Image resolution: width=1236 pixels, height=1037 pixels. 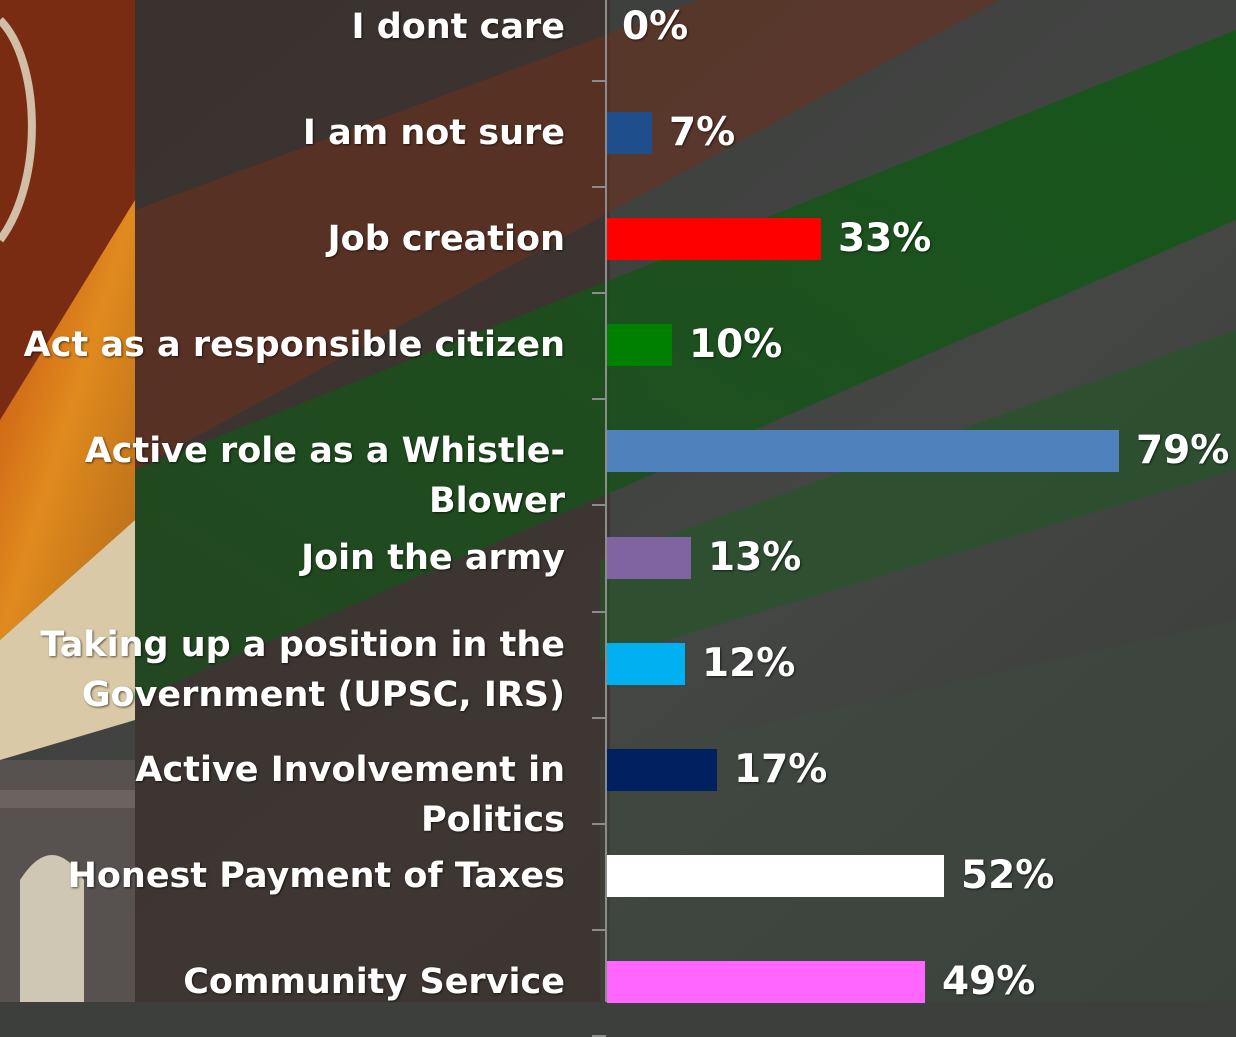 I want to click on category-label: Join the army, so click(x=433, y=558).